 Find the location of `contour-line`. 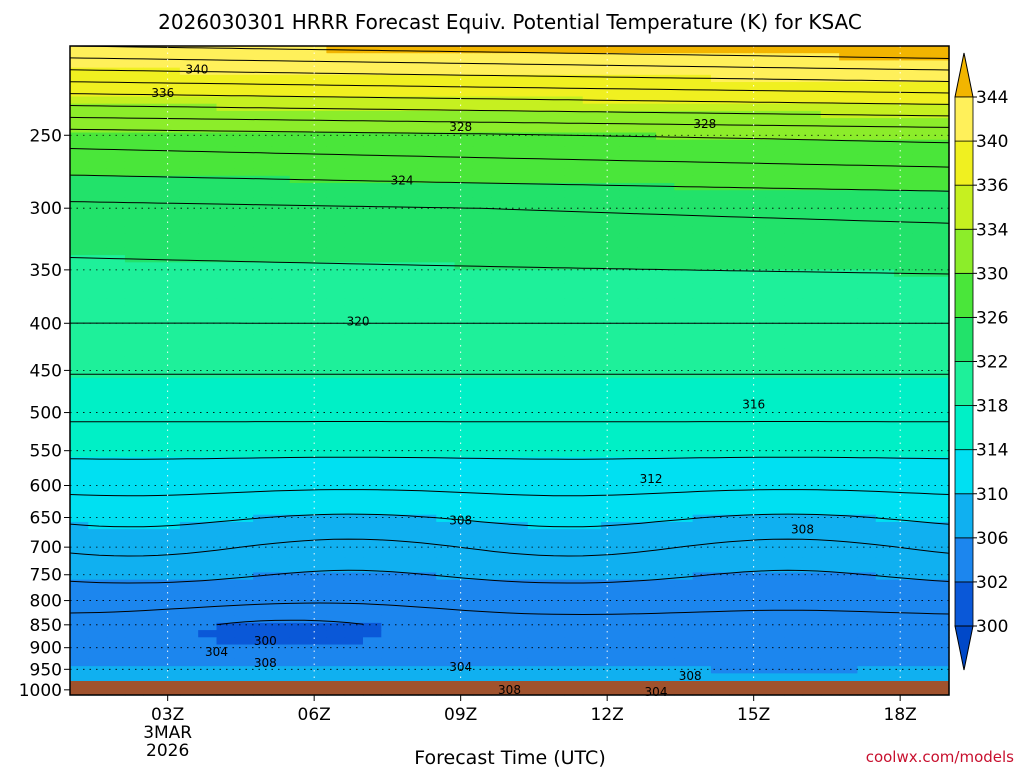

contour-line is located at coordinates (509, 493).